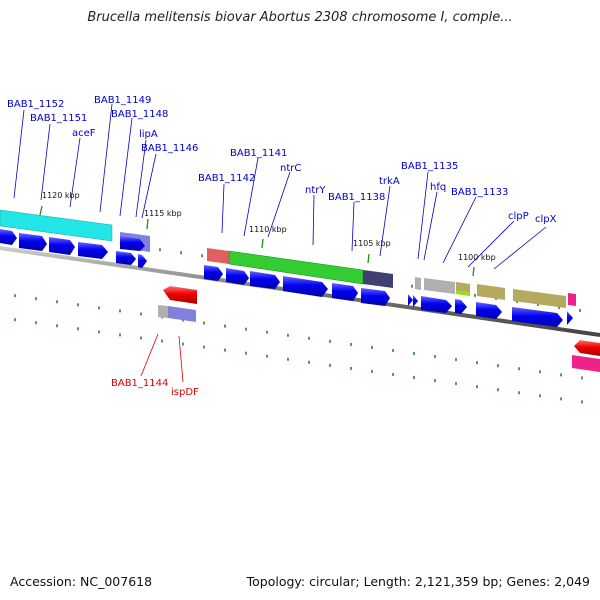  What do you see at coordinates (268, 229) in the screenshot?
I see `tick-label: 1110 kbp` at bounding box center [268, 229].